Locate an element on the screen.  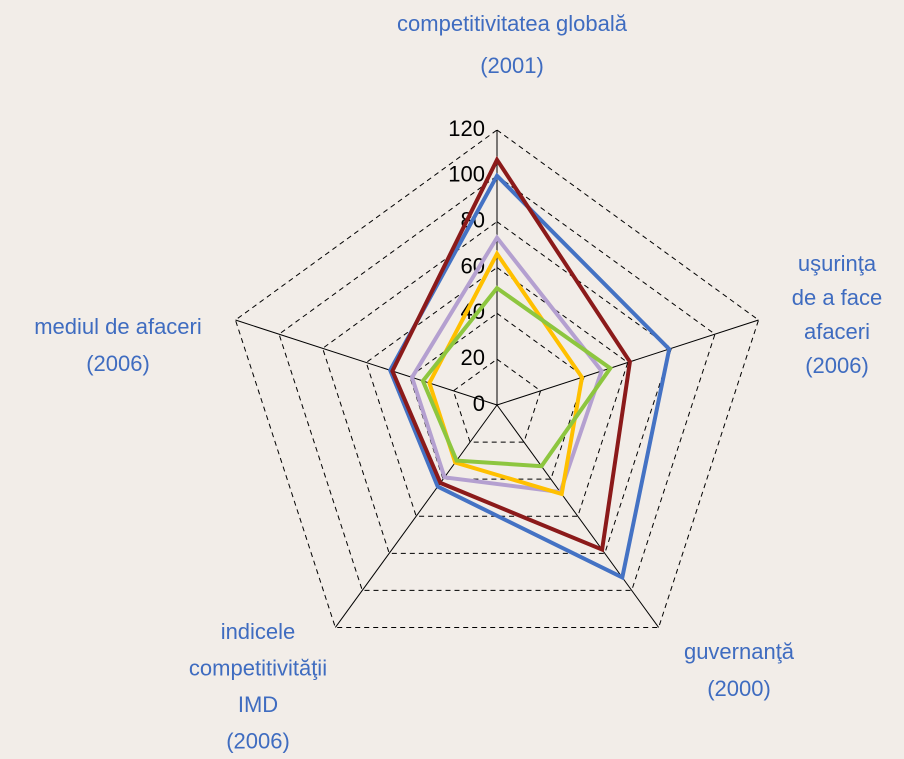
y-tick-label: 0 is located at coordinates (479, 403).